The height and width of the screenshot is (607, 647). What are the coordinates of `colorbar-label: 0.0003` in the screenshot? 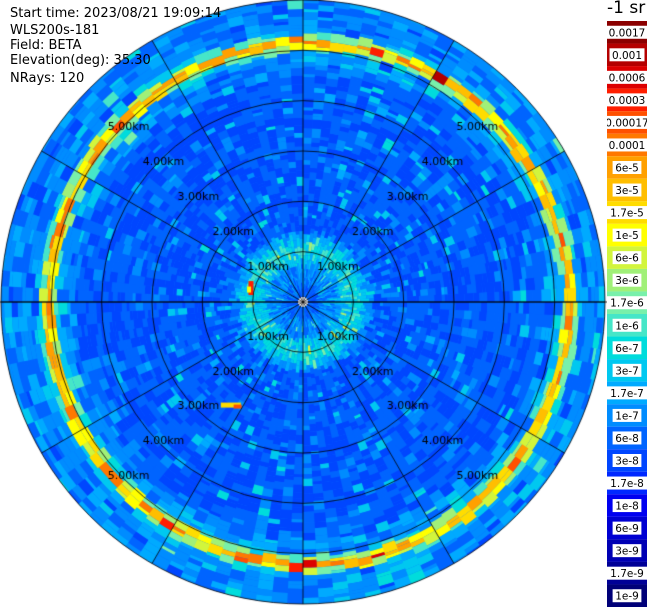 It's located at (627, 101).